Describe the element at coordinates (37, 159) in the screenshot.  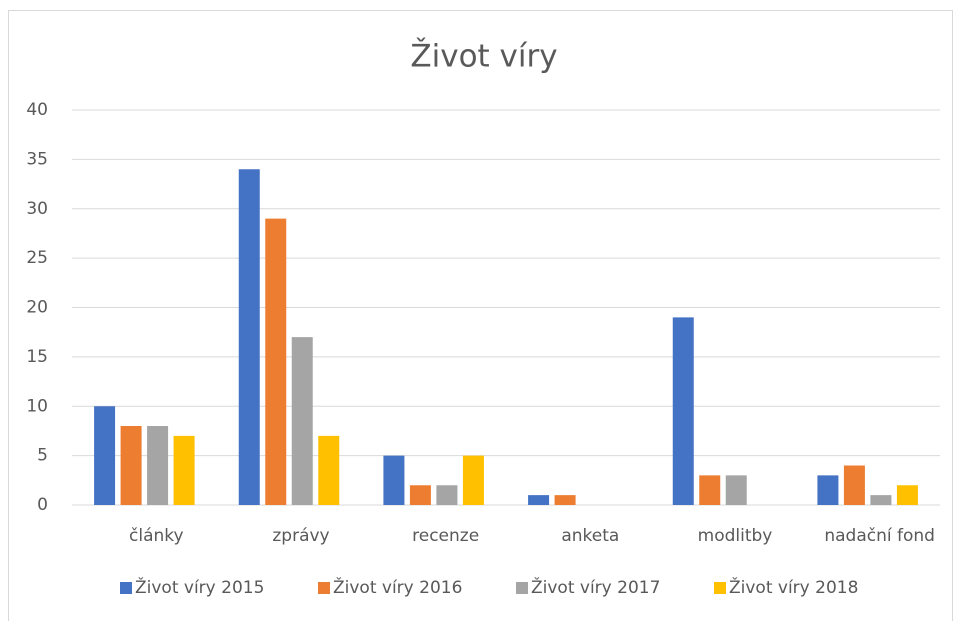
I see `y-tick-label: 35` at that location.